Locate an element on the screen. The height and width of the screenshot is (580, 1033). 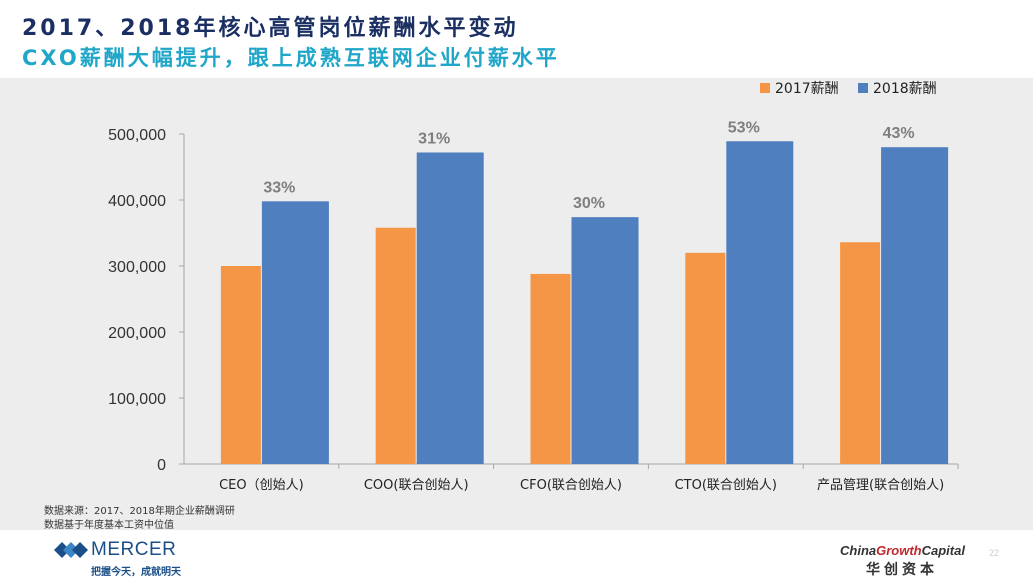
growth-label: 30% is located at coordinates (589, 203).